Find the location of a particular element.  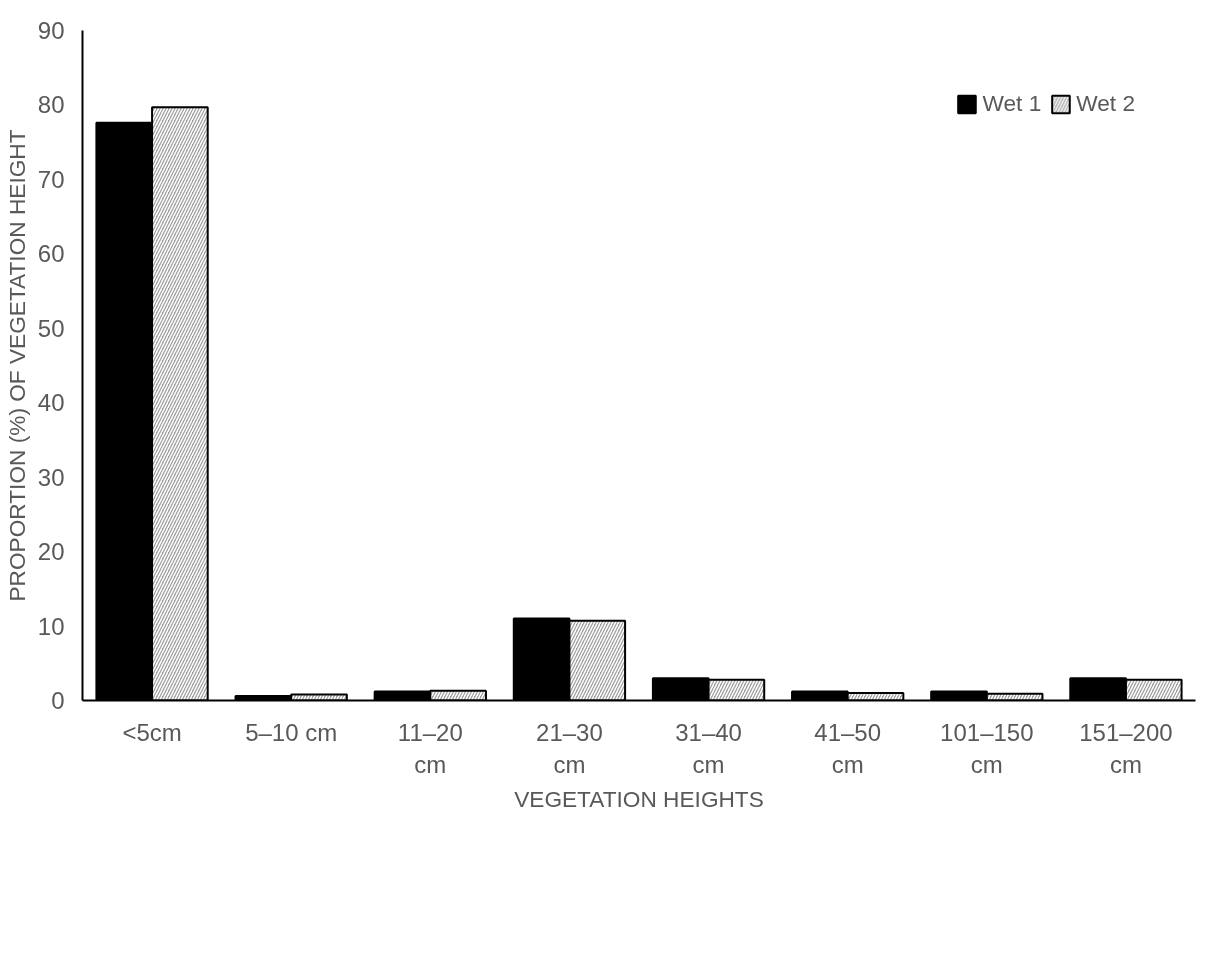

x-tick-label: 101–150 cm is located at coordinates (987, 748).